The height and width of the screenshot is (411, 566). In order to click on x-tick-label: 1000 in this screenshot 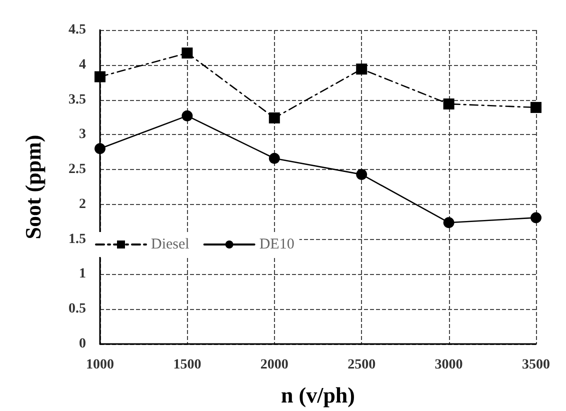, I will do `click(100, 365)`.